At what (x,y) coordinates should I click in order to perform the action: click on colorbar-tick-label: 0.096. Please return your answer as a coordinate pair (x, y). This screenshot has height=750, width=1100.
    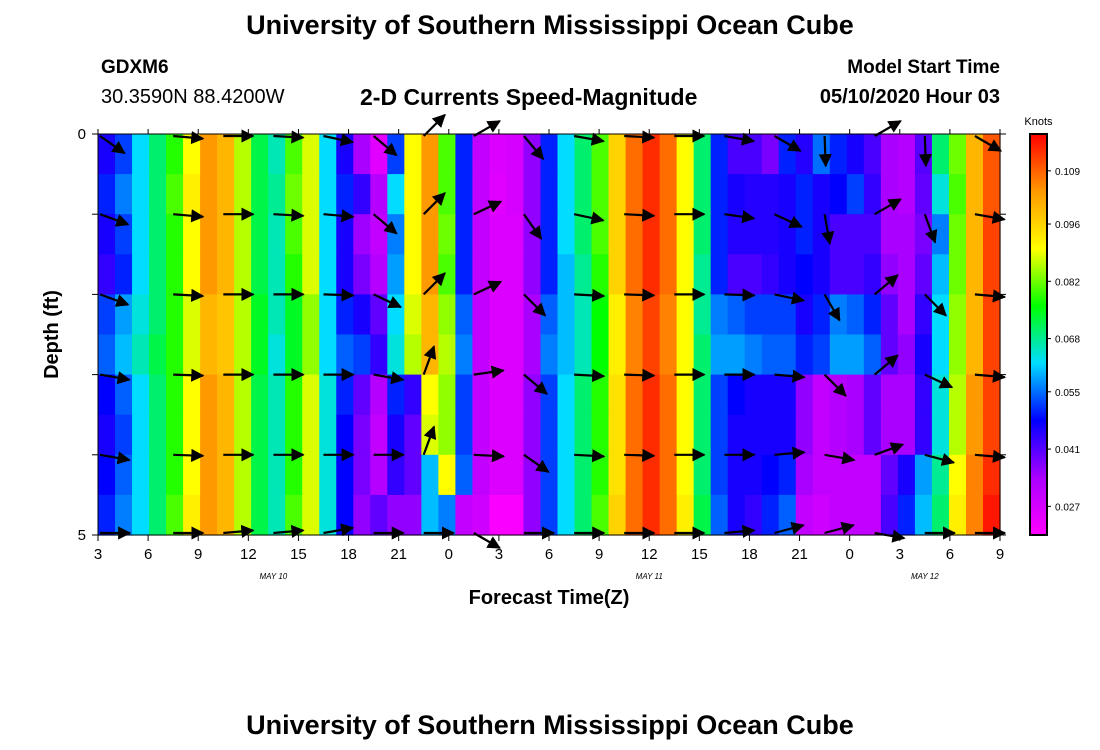
    Looking at the image, I should click on (1067, 225).